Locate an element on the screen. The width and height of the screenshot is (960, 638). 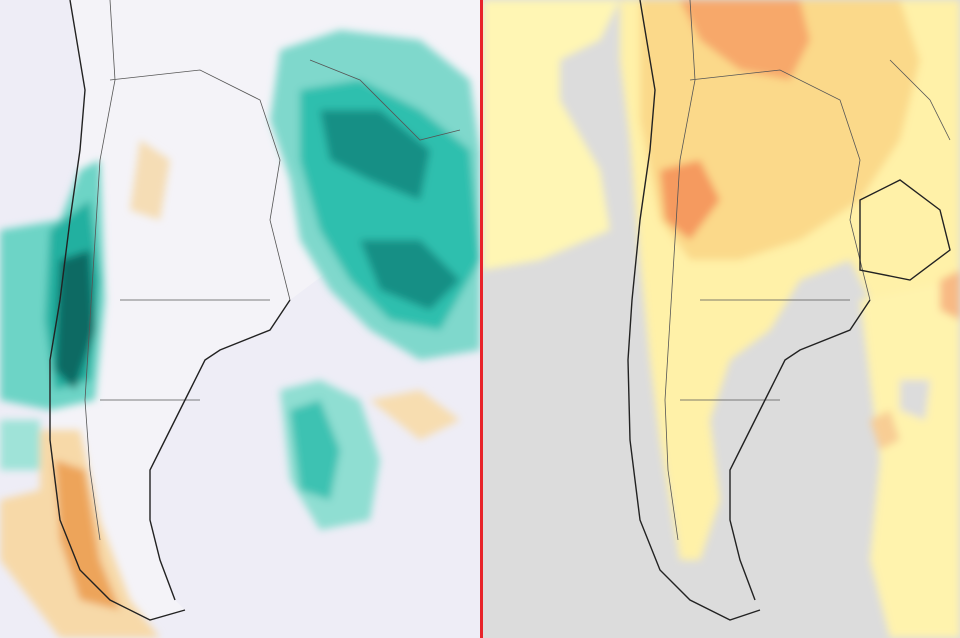
uruguay-border is located at coordinates (905, 230).